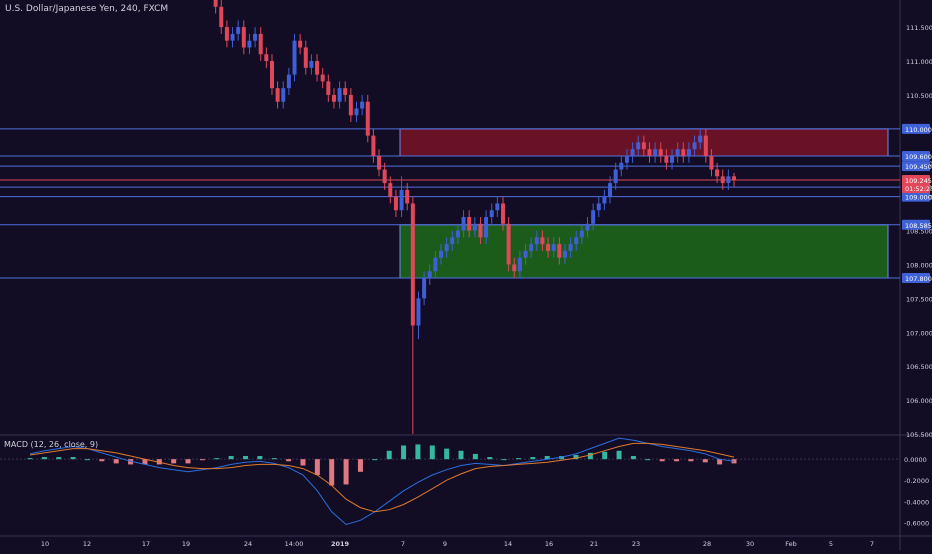 The height and width of the screenshot is (554, 932). Describe the element at coordinates (340, 544) in the screenshot. I see `x-tick-label: 2019` at that location.